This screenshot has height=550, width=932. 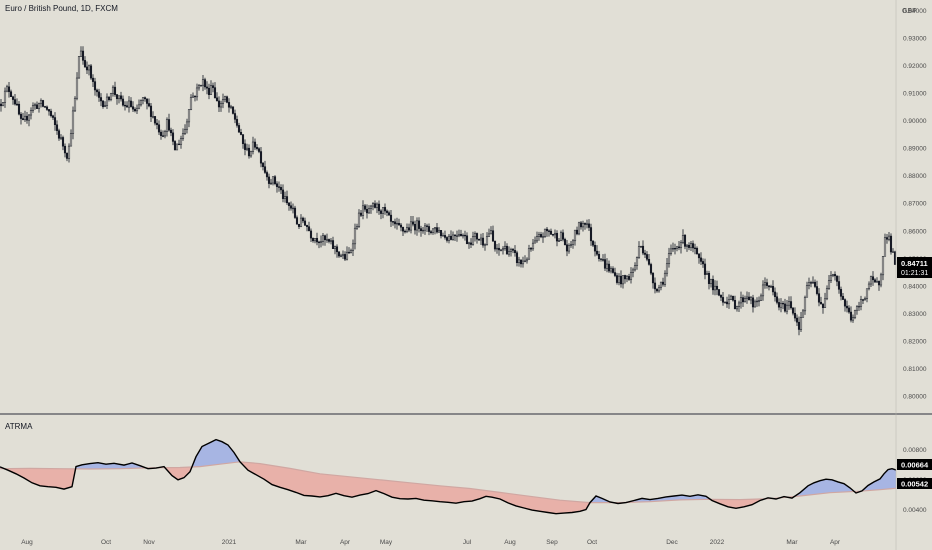 What do you see at coordinates (61, 8) in the screenshot?
I see `chart-title: Euro / British Pound, 1D, FXCM` at bounding box center [61, 8].